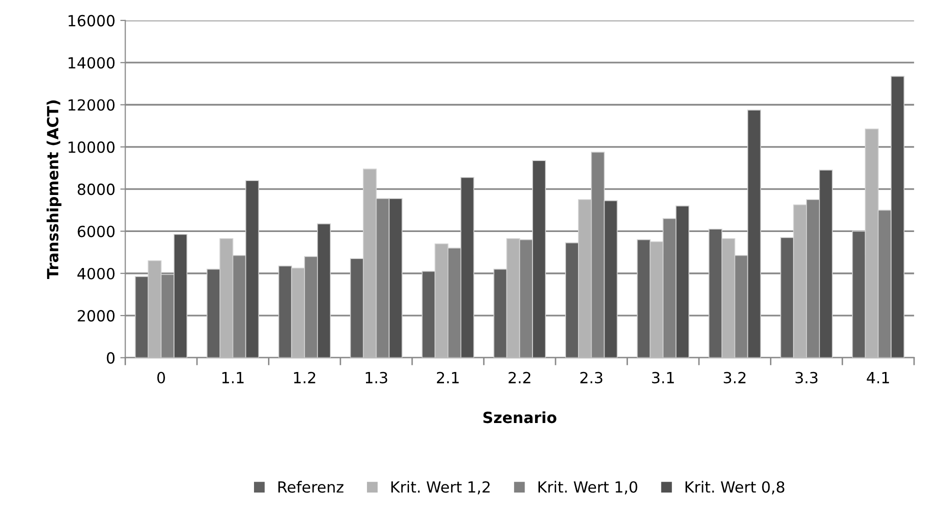 This screenshot has height=511, width=928. I want to click on x-tick-label: 1.2, so click(305, 378).